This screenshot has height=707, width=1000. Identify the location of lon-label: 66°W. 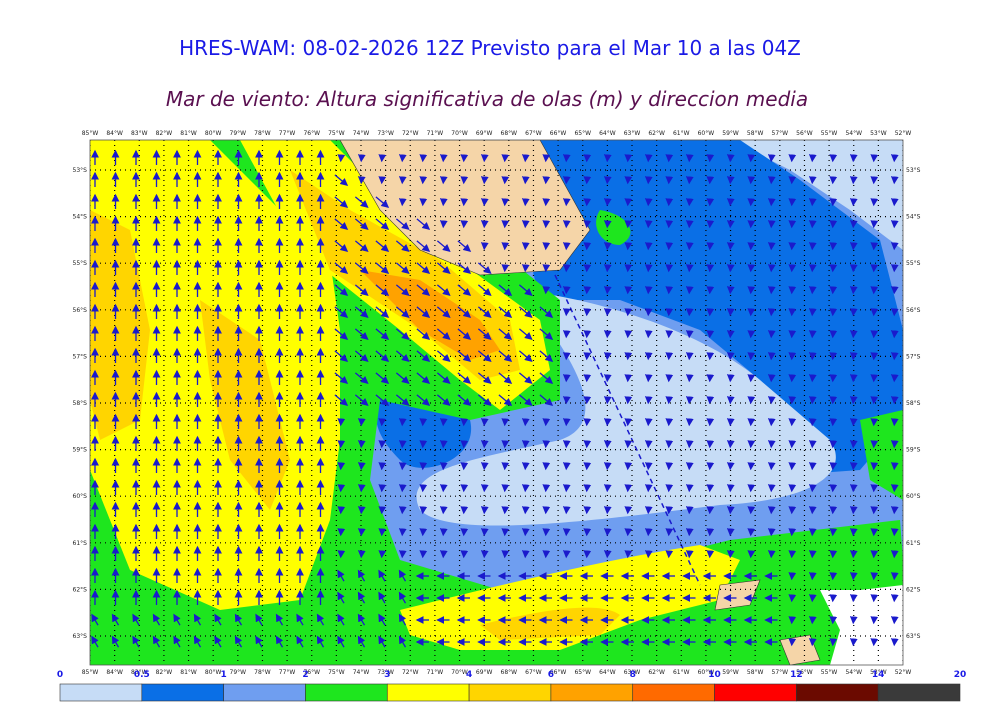
(558, 133).